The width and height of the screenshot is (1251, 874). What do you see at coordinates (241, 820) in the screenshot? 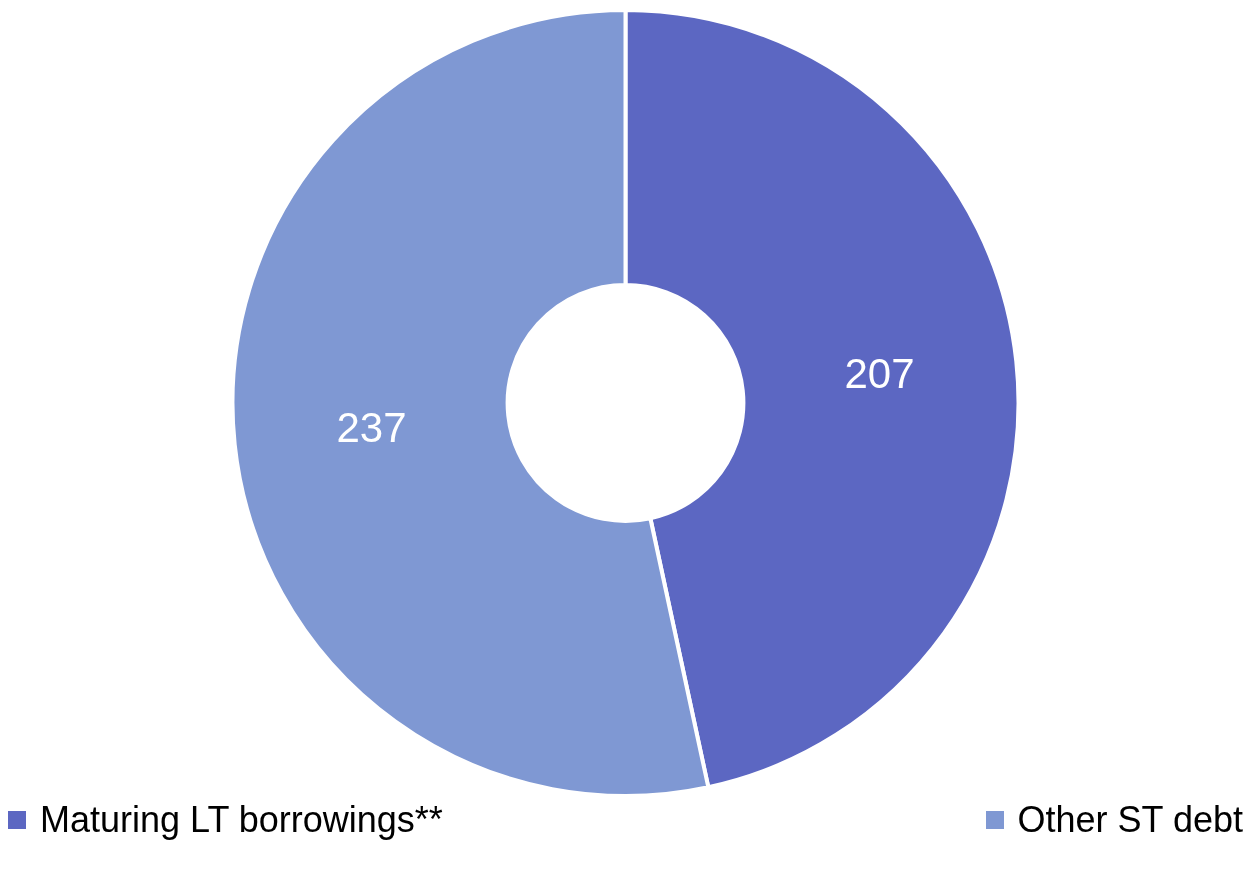
I see `legend-label: Maturing LT borrowings**` at bounding box center [241, 820].